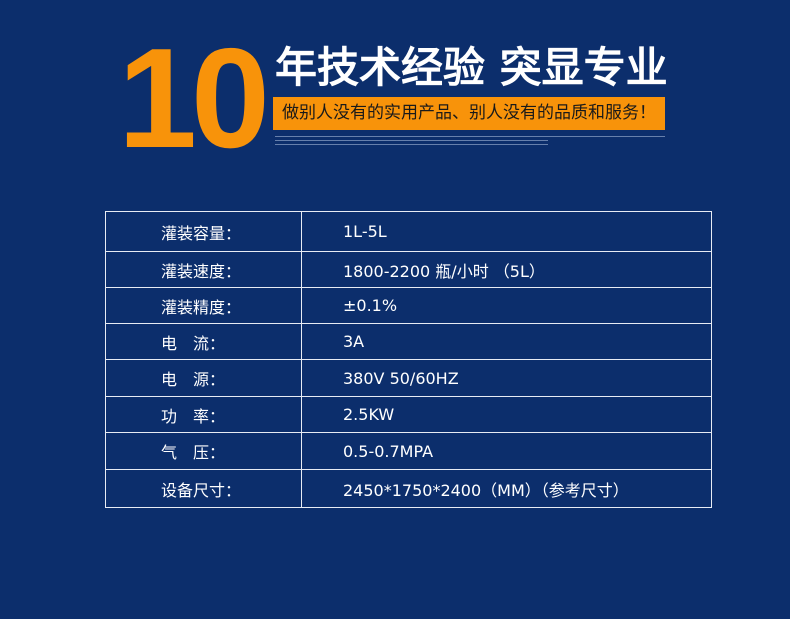  Describe the element at coordinates (506, 341) in the screenshot. I see `spec-value: 3A` at that location.